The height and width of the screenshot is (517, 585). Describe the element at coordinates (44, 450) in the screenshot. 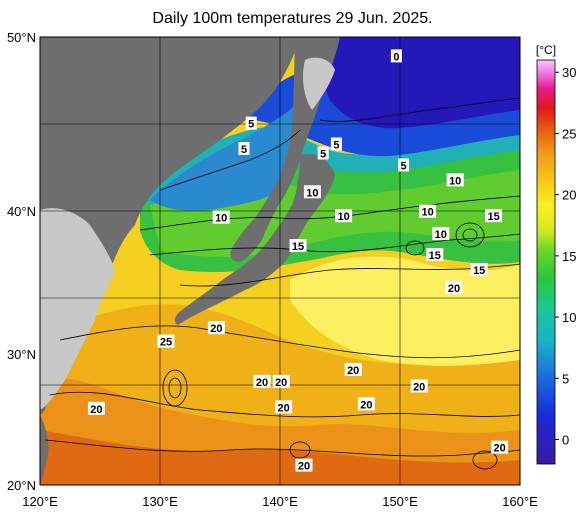

I see `land-taiwan` at that location.